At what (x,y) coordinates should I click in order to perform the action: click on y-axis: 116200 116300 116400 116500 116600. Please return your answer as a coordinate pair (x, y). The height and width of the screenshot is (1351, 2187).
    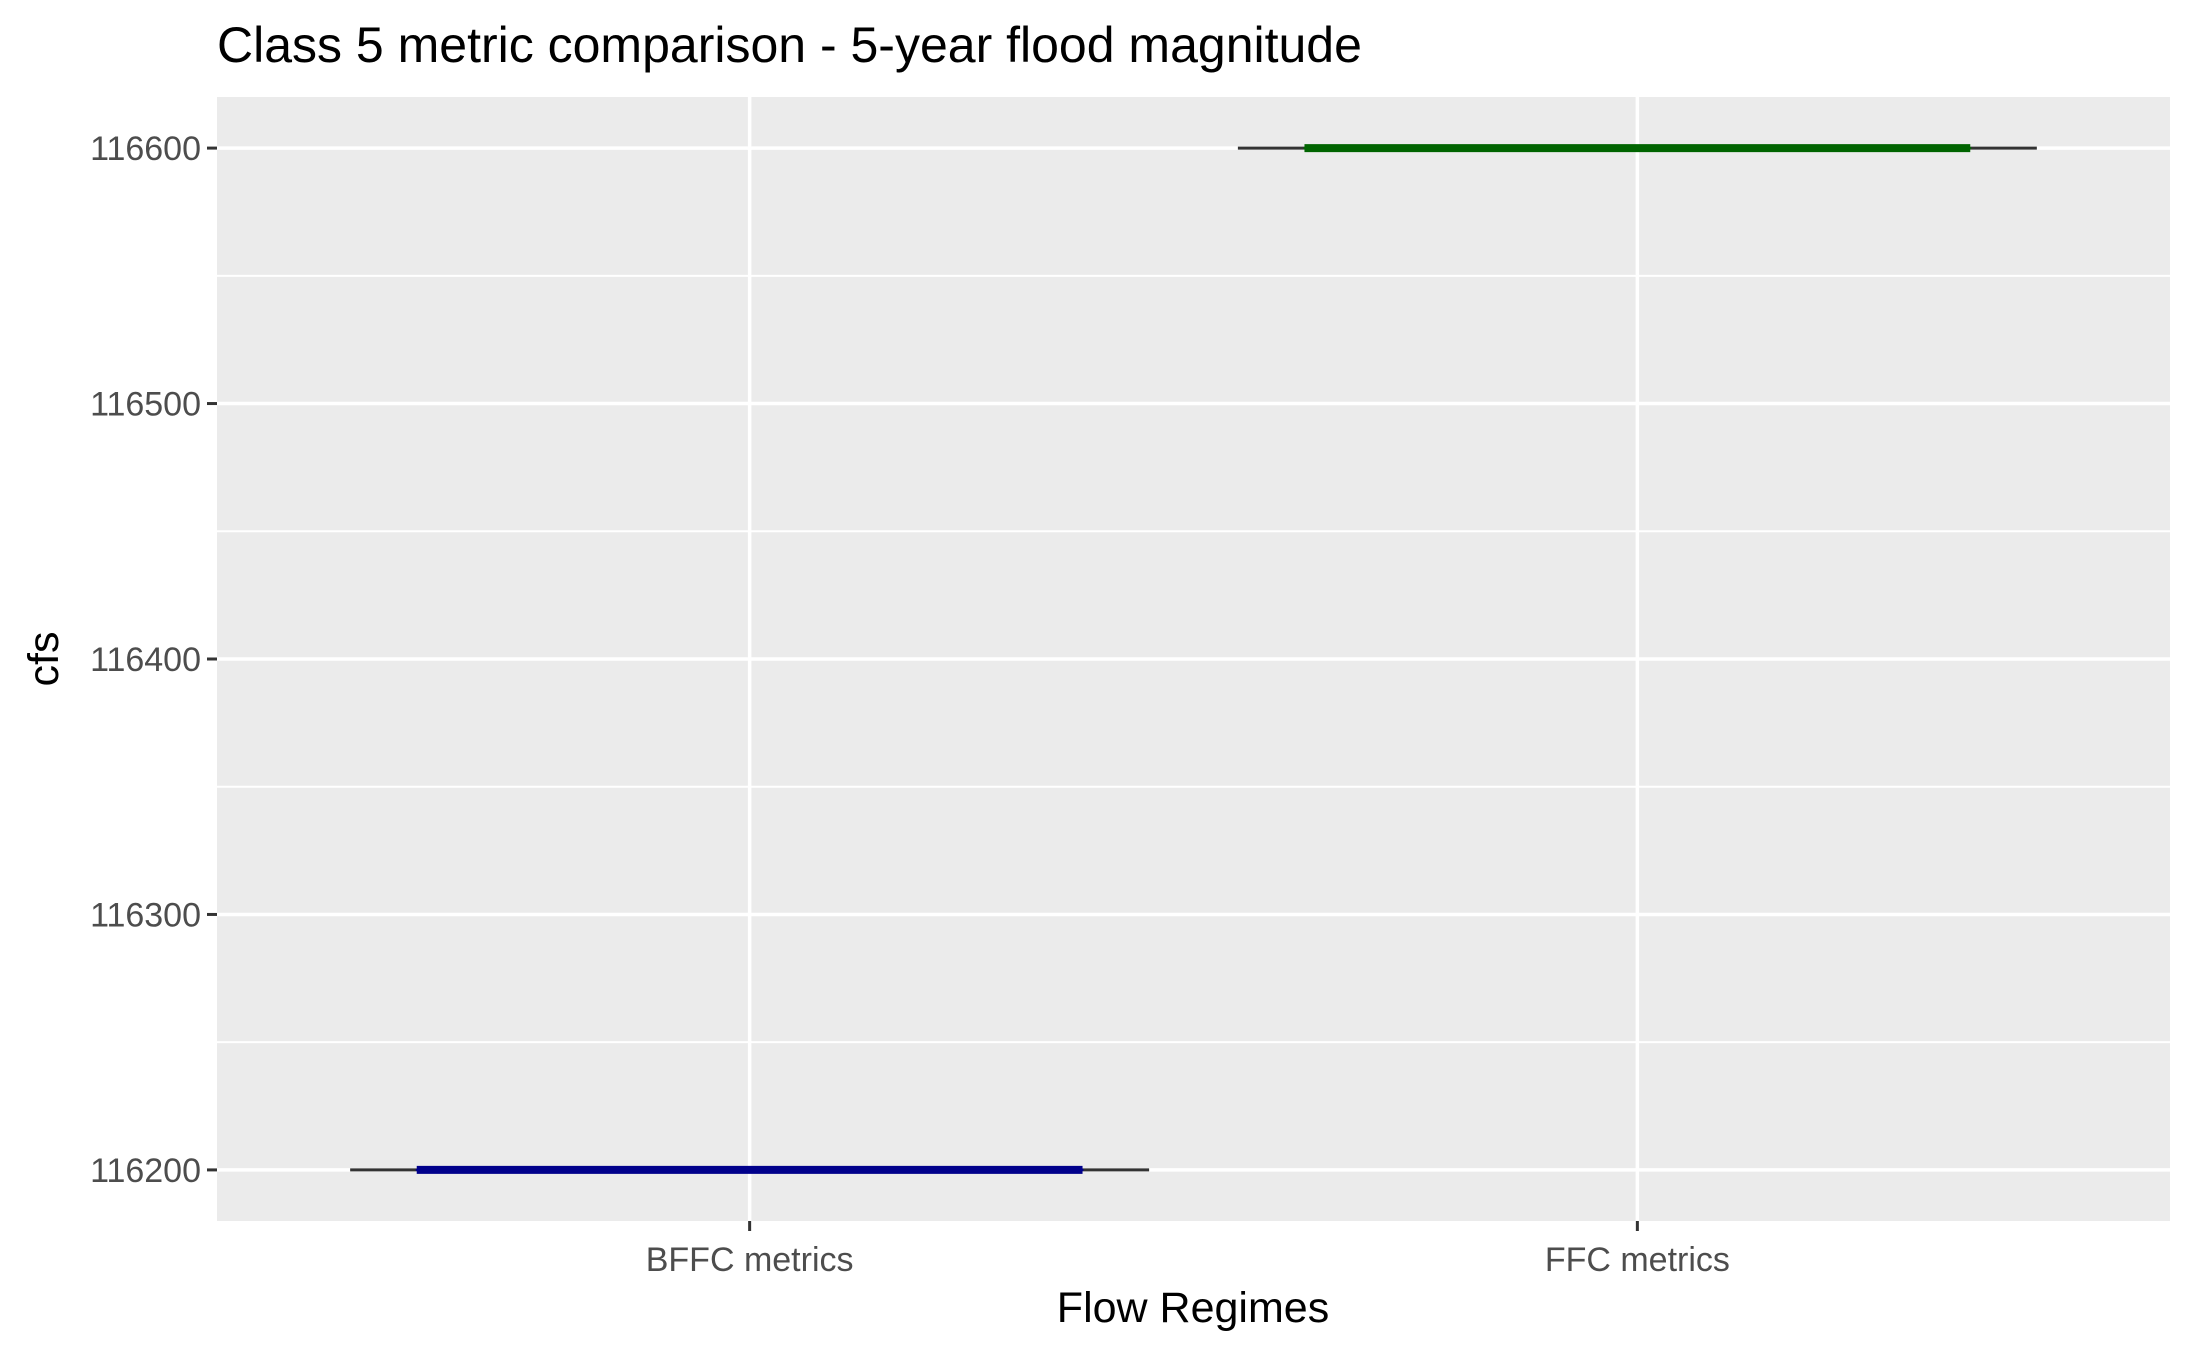
    Looking at the image, I should click on (153, 660).